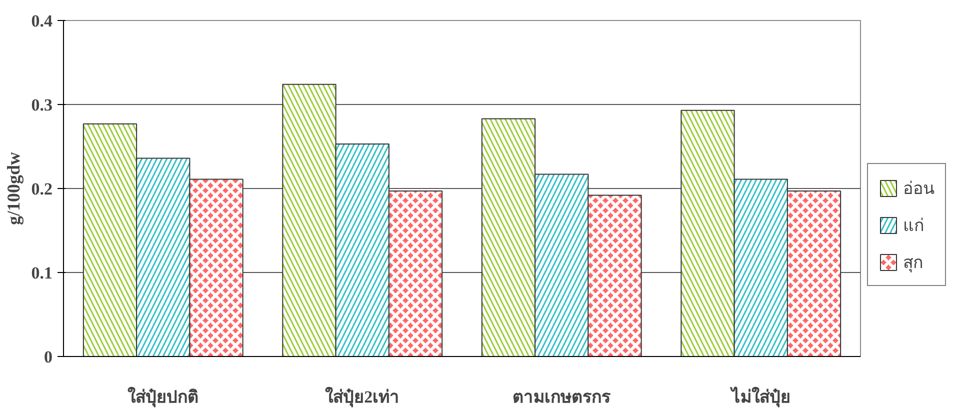  Describe the element at coordinates (759, 397) in the screenshot. I see `x-tick-label: ไม่ใส่ปุ๋ย` at that location.